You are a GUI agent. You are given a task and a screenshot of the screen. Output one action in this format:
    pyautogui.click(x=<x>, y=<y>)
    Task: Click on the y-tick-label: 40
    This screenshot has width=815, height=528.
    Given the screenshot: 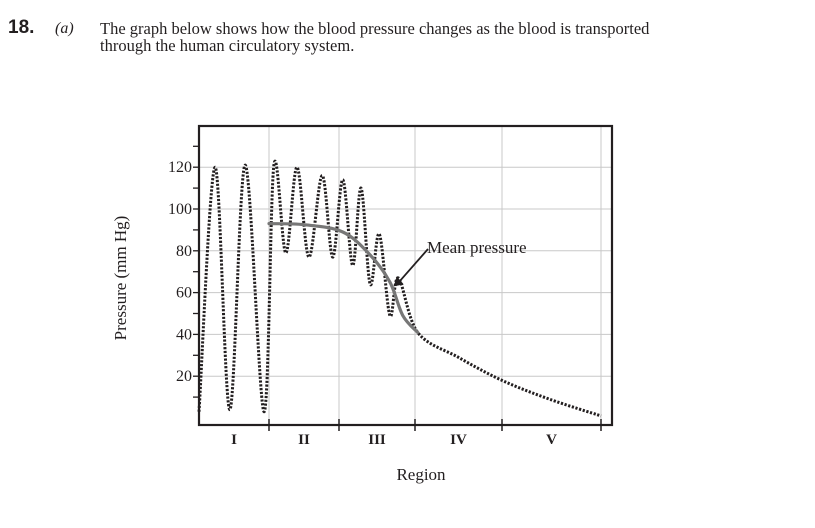 What is the action you would take?
    pyautogui.click(x=184, y=334)
    